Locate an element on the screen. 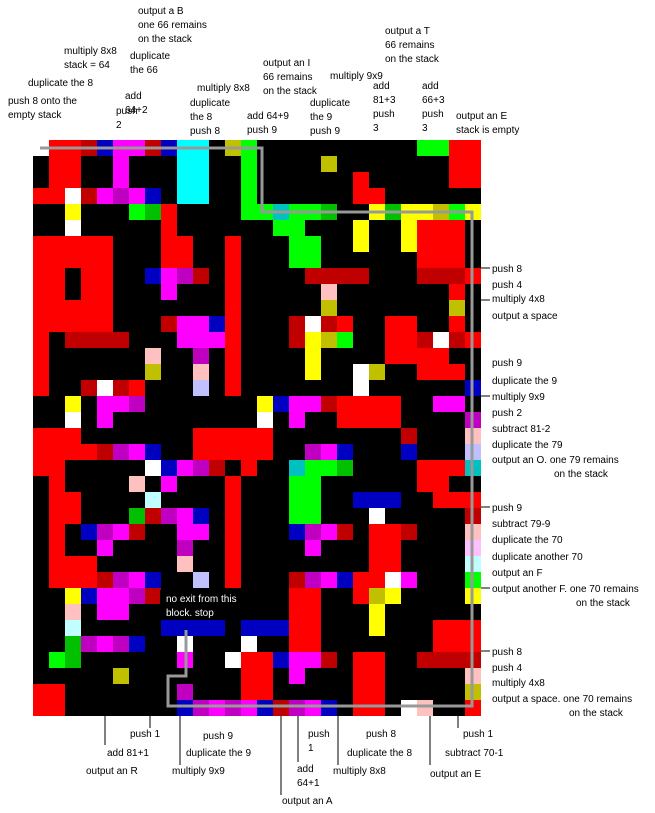  annotation: multiply 8x8 is located at coordinates (359, 771).